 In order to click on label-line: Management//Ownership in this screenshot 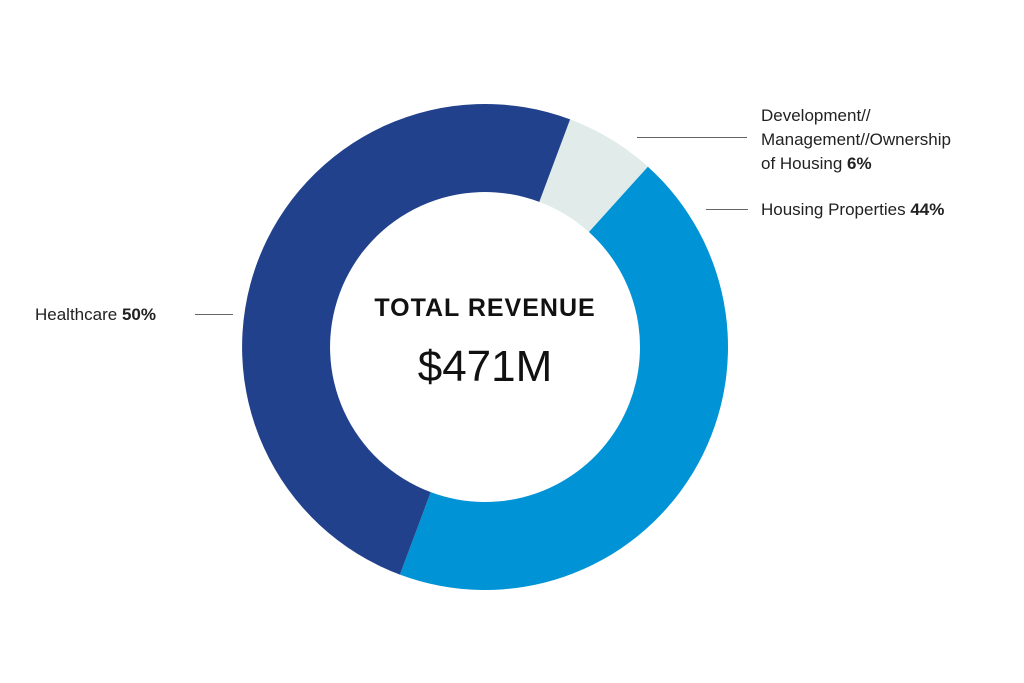, I will do `click(856, 139)`.